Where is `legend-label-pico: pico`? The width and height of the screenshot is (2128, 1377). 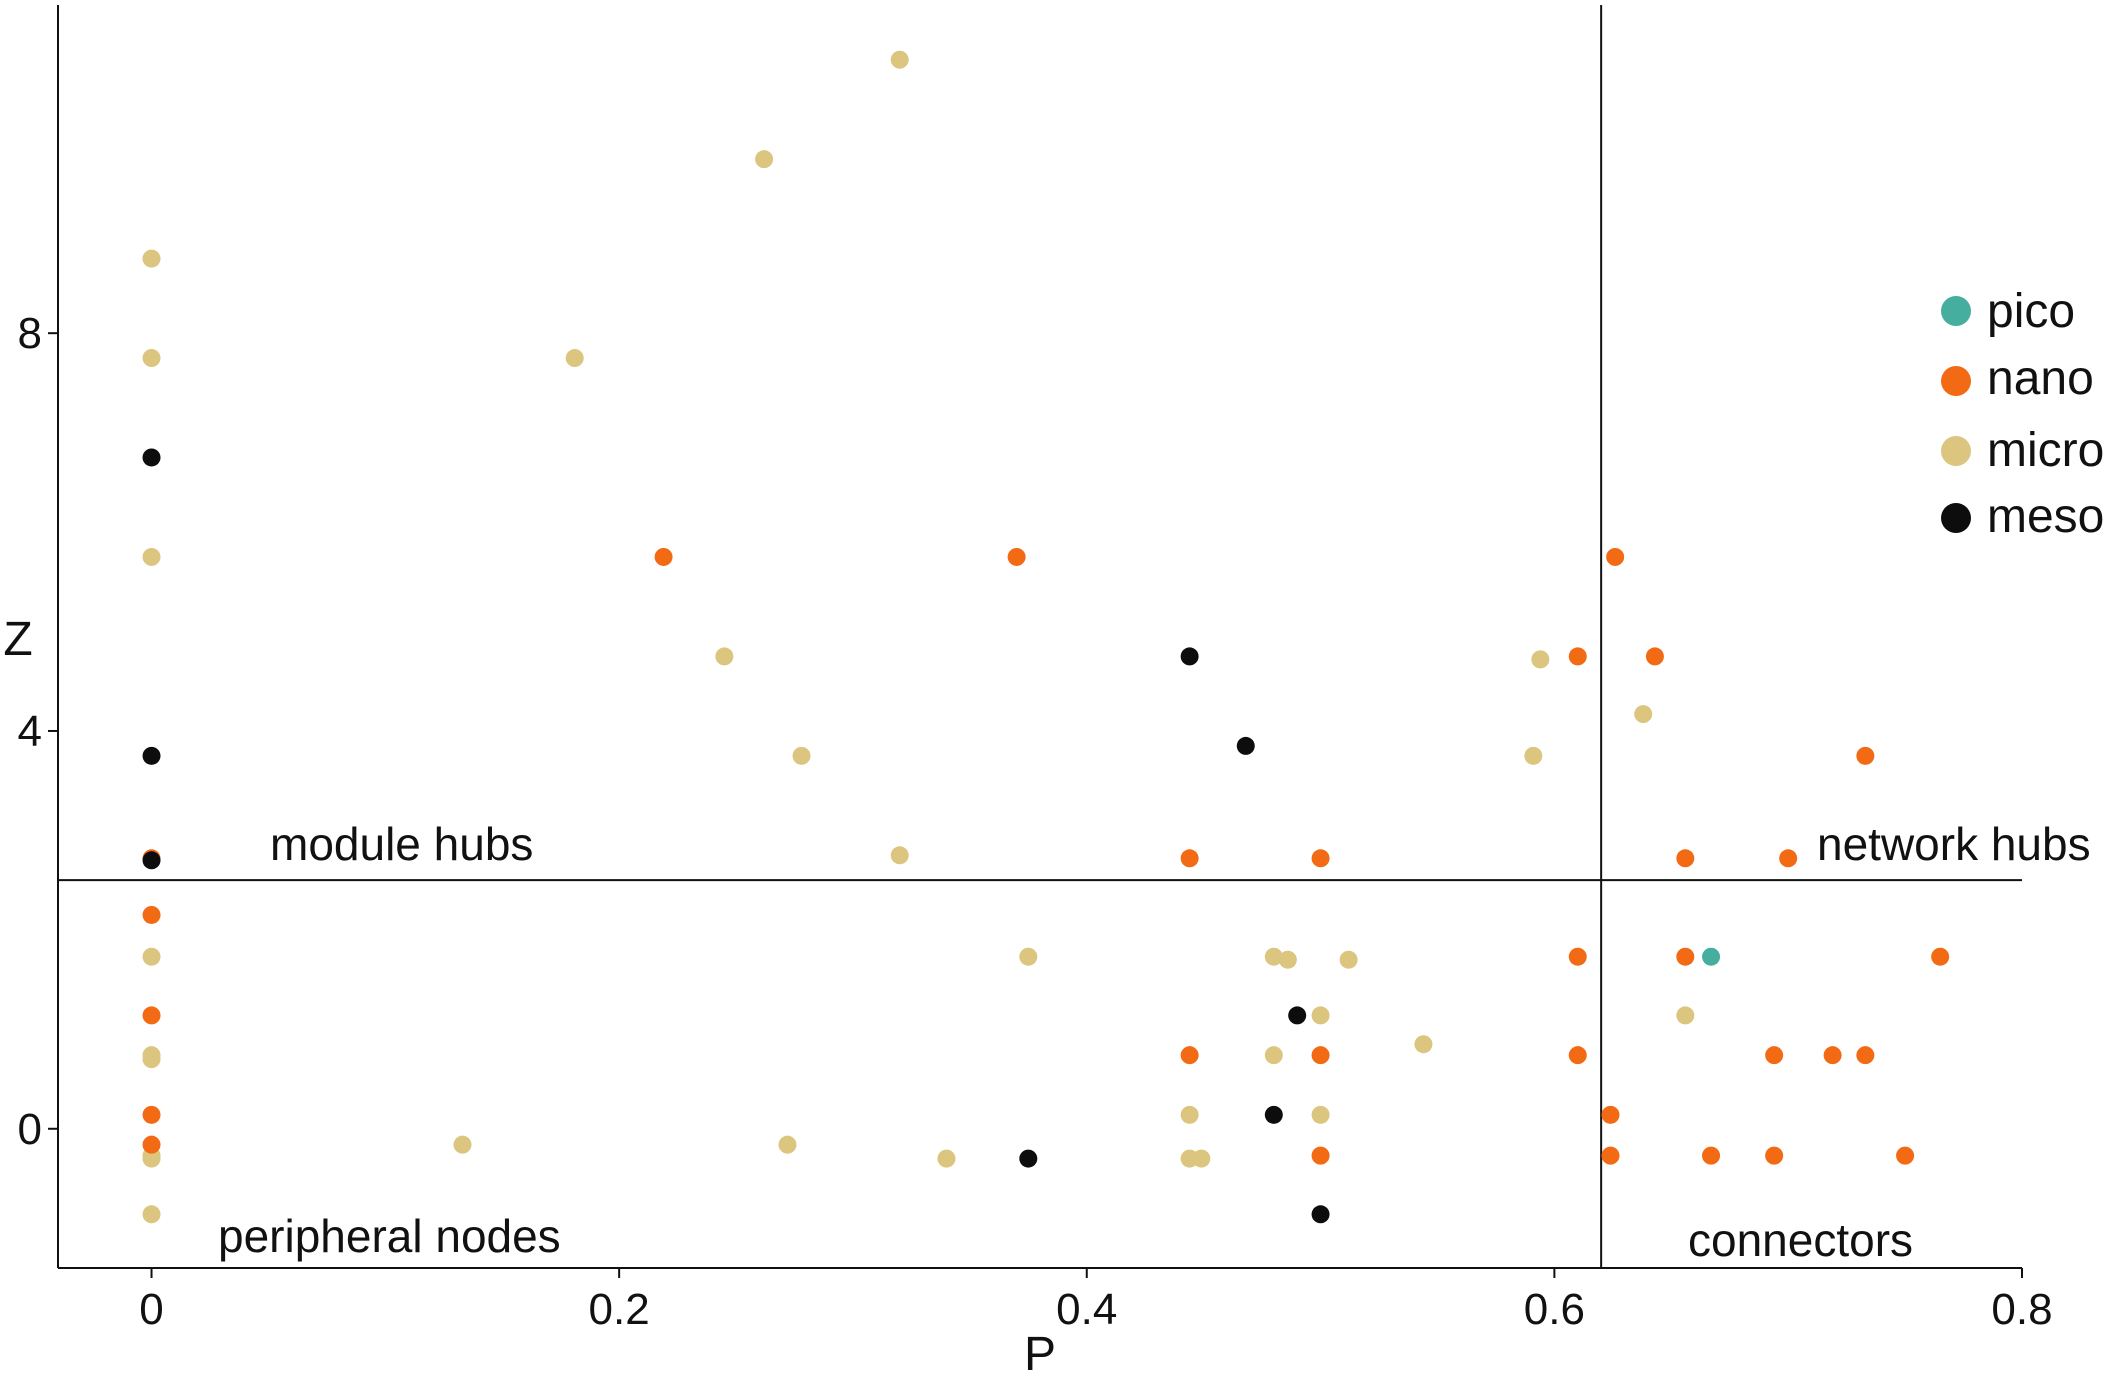
legend-label-pico: pico is located at coordinates (2031, 311).